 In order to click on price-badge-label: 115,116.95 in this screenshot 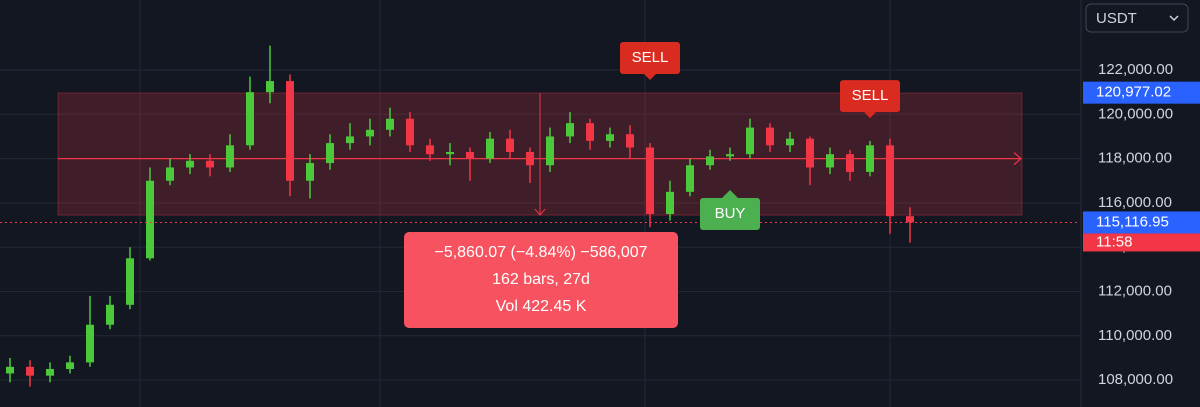, I will do `click(1132, 221)`.